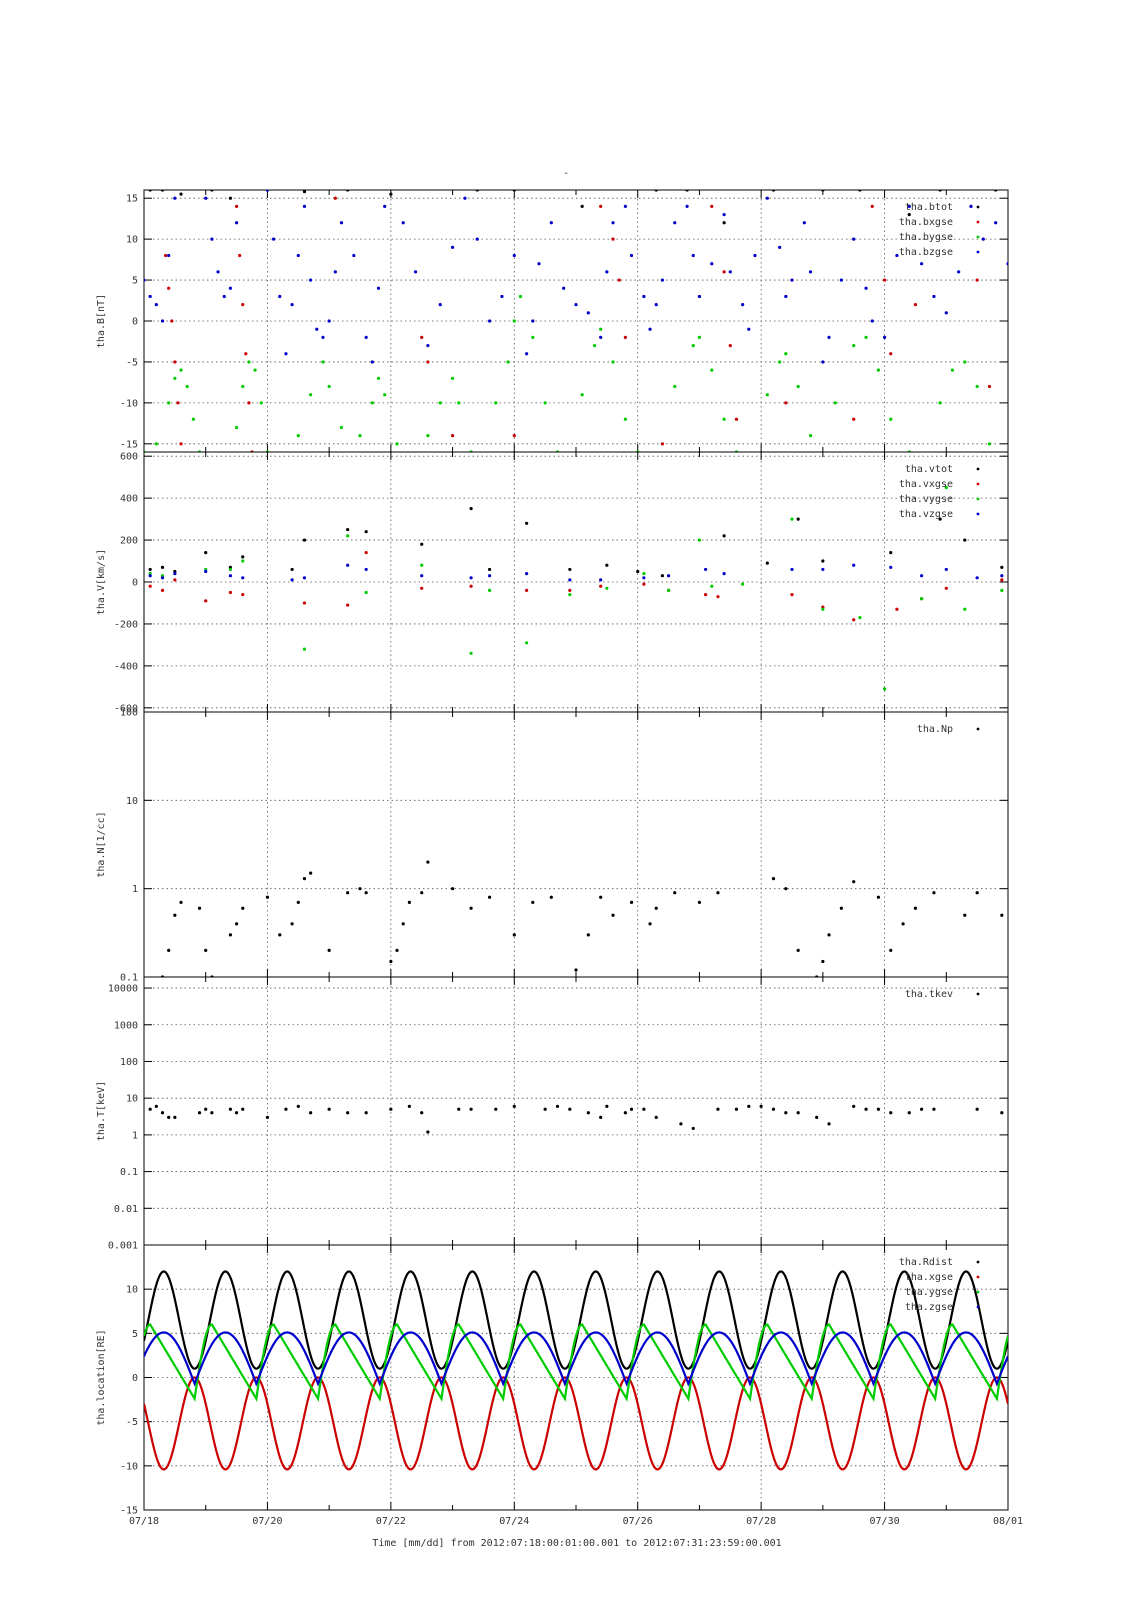 This screenshot has height=1600, width=1131. What do you see at coordinates (638, 1521) in the screenshot?
I see `x-tick-label: 07/26` at bounding box center [638, 1521].